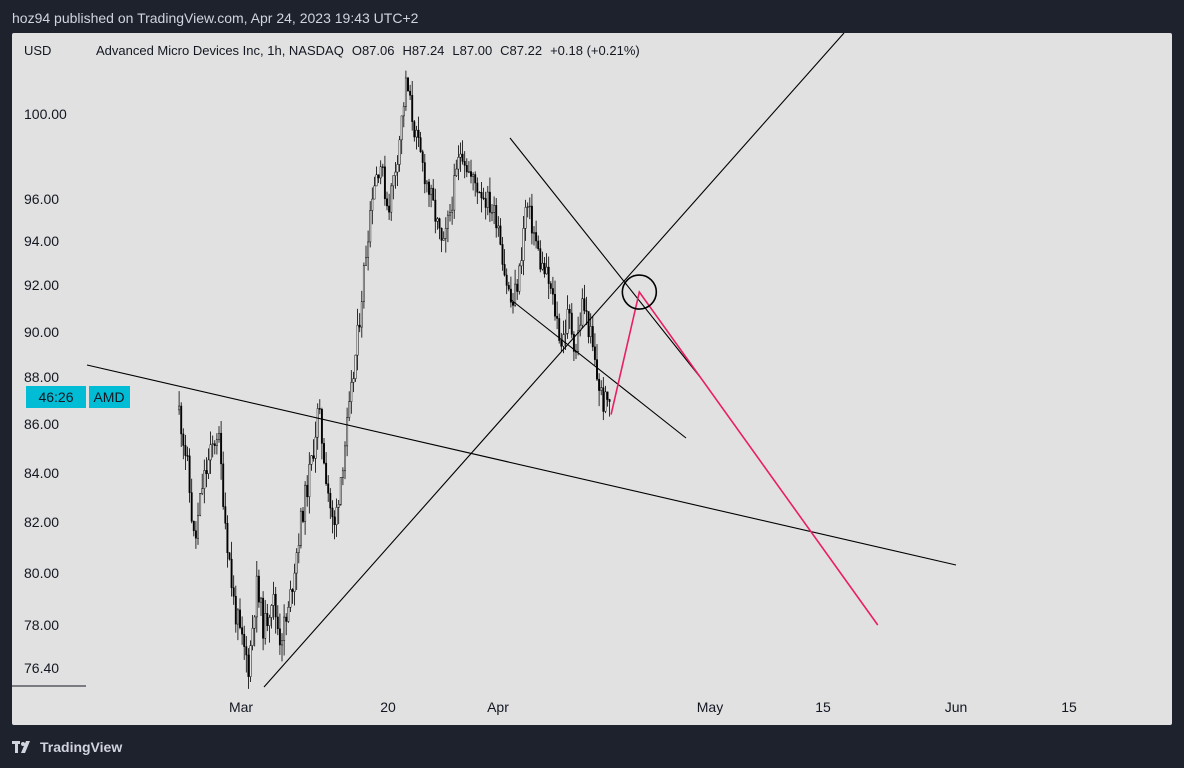 This screenshot has width=1184, height=768. I want to click on time-axis: Mar 20 Apr May 15 Jun 15, so click(653, 707).